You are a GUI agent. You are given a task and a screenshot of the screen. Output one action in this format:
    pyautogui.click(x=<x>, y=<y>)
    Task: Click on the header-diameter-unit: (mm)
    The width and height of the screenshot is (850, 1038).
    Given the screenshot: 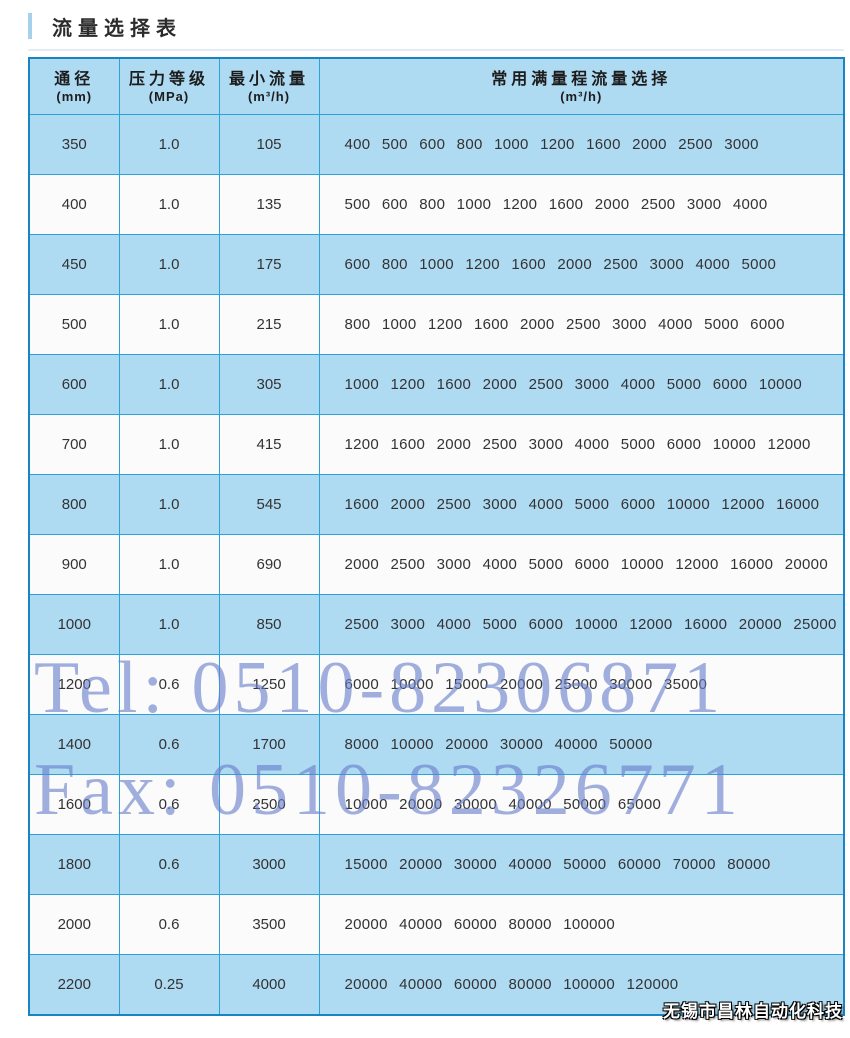 What is the action you would take?
    pyautogui.click(x=74, y=96)
    